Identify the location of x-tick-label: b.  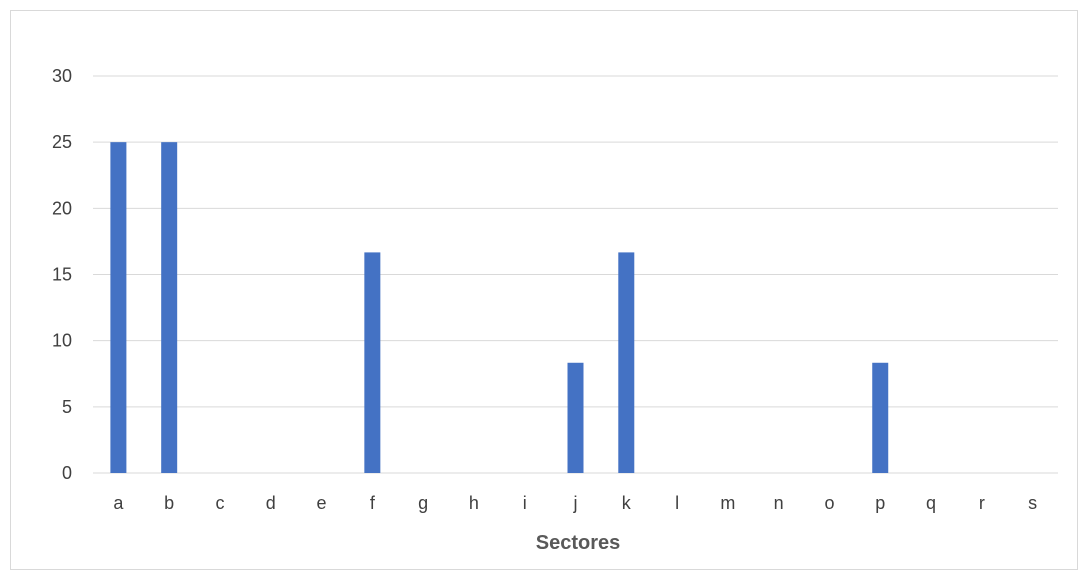
(169, 503).